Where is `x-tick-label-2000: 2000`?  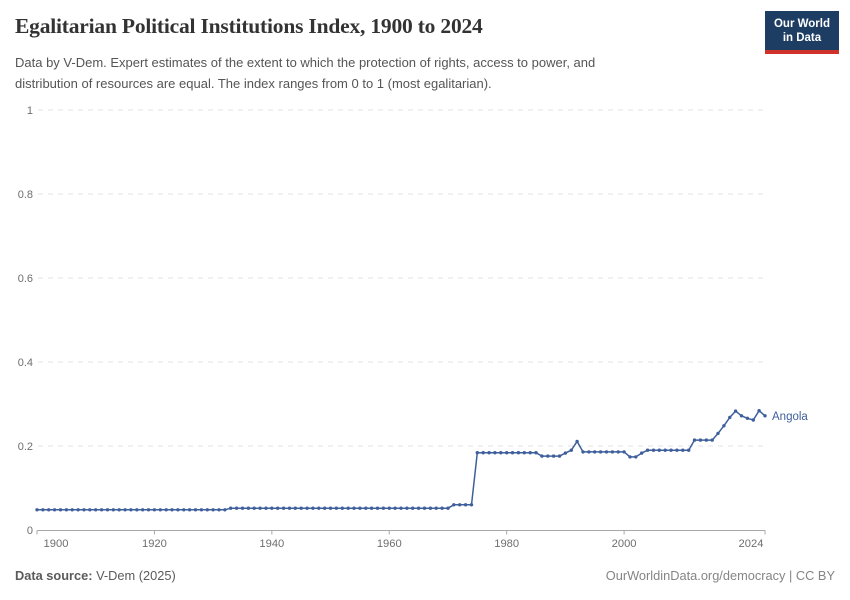 x-tick-label-2000: 2000 is located at coordinates (624, 544).